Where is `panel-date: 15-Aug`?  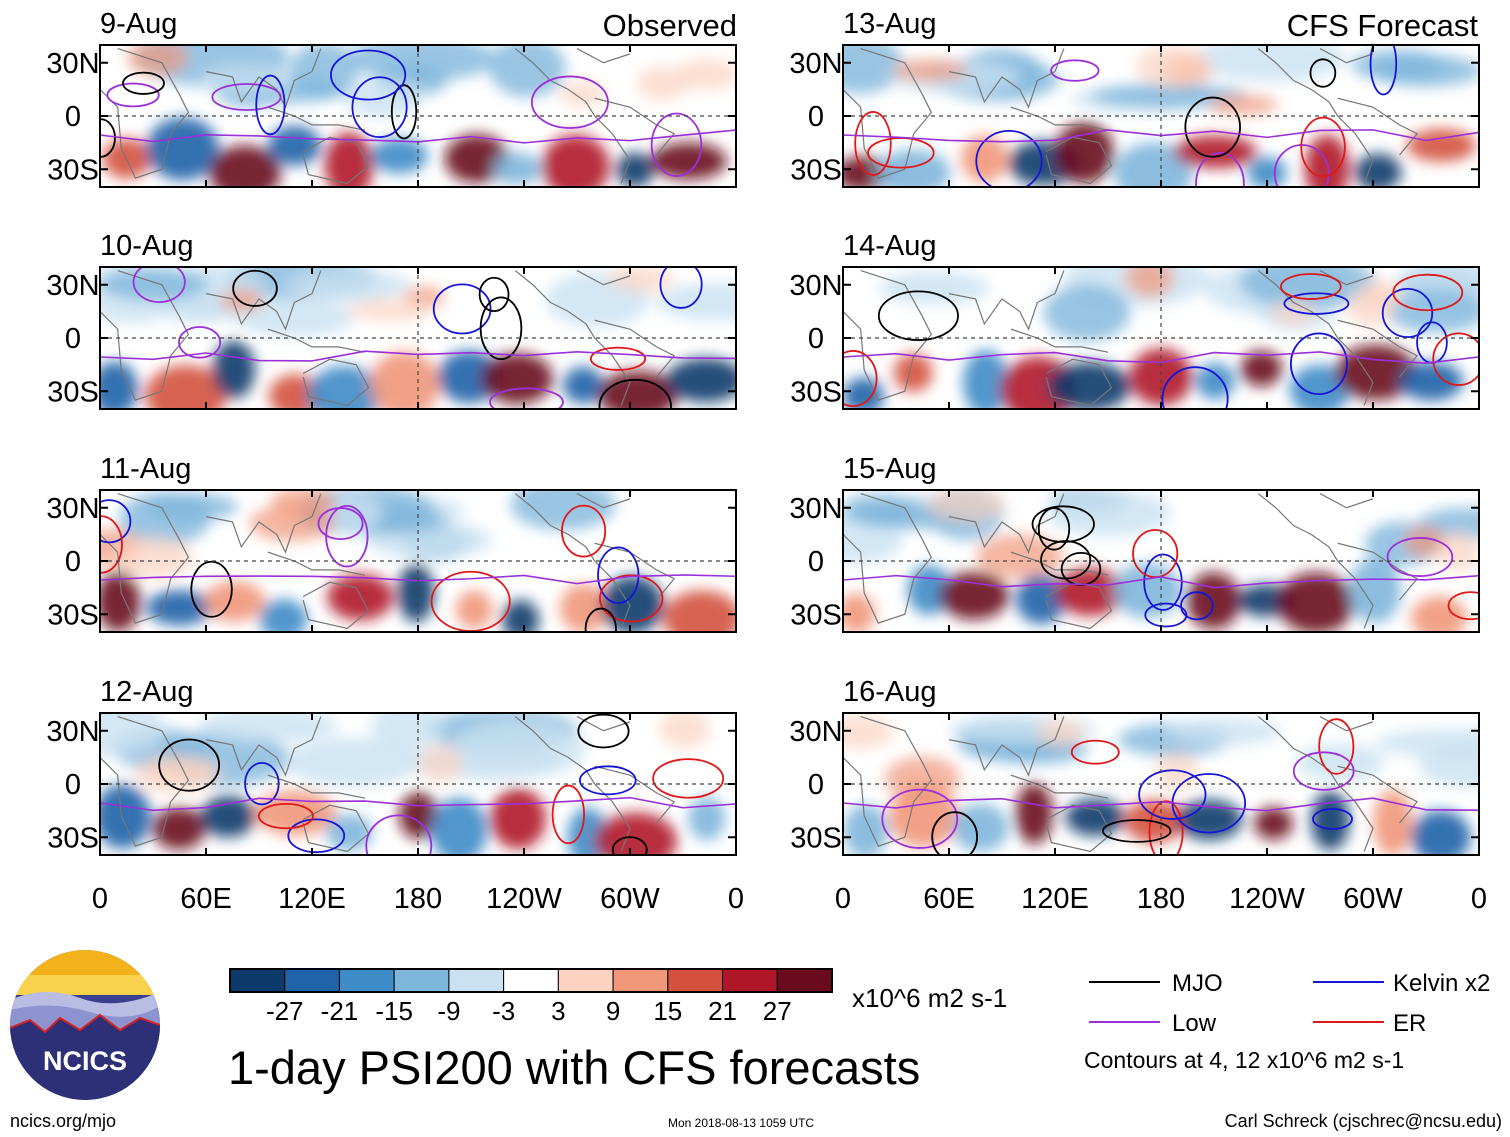 panel-date: 15-Aug is located at coordinates (890, 469).